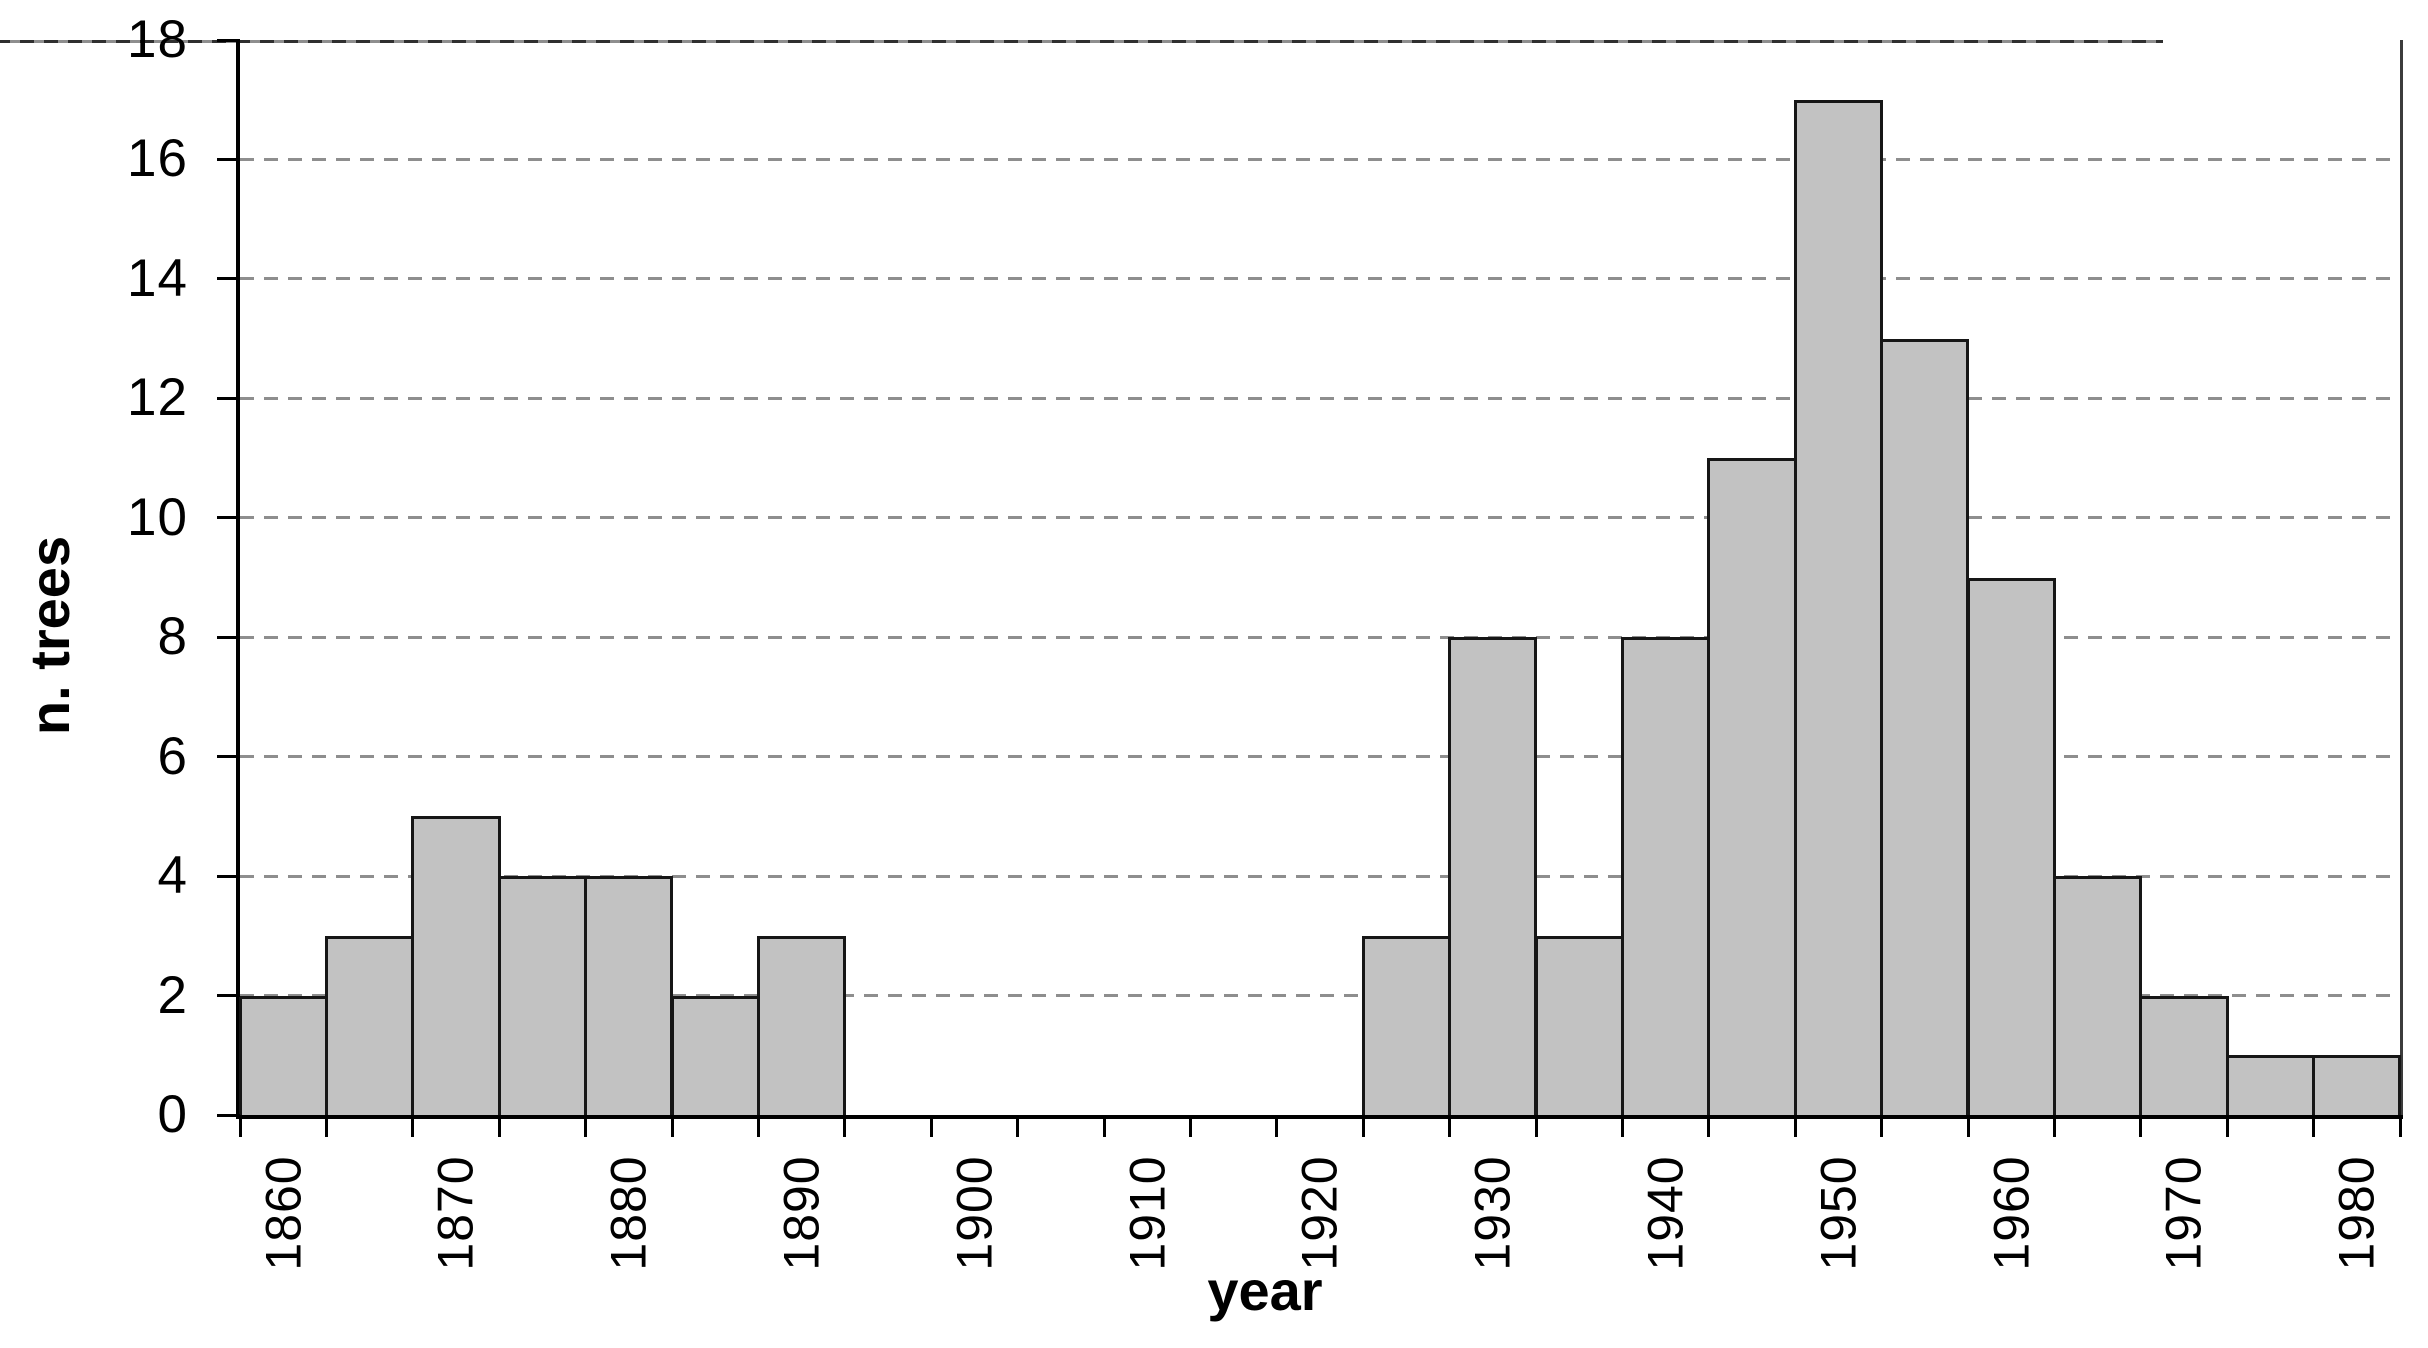 The width and height of the screenshot is (2428, 1348). I want to click on x-axis-title: year, so click(1265, 1290).